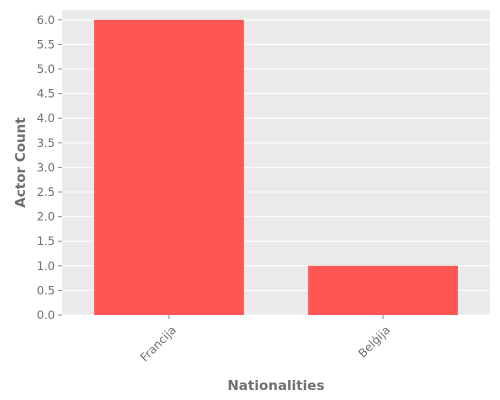 The width and height of the screenshot is (500, 400). What do you see at coordinates (157, 343) in the screenshot?
I see `x-tick-label: Francija` at bounding box center [157, 343].